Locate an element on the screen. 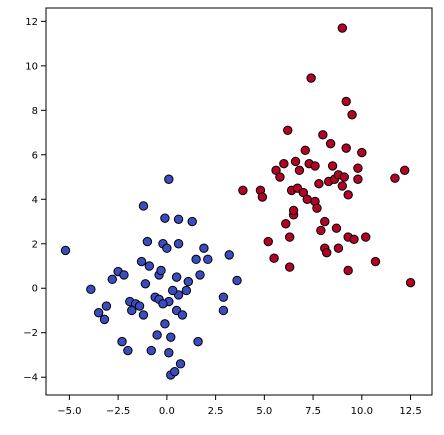 This screenshot has height=435, width=444. y-tick-label: −4 is located at coordinates (30, 378).